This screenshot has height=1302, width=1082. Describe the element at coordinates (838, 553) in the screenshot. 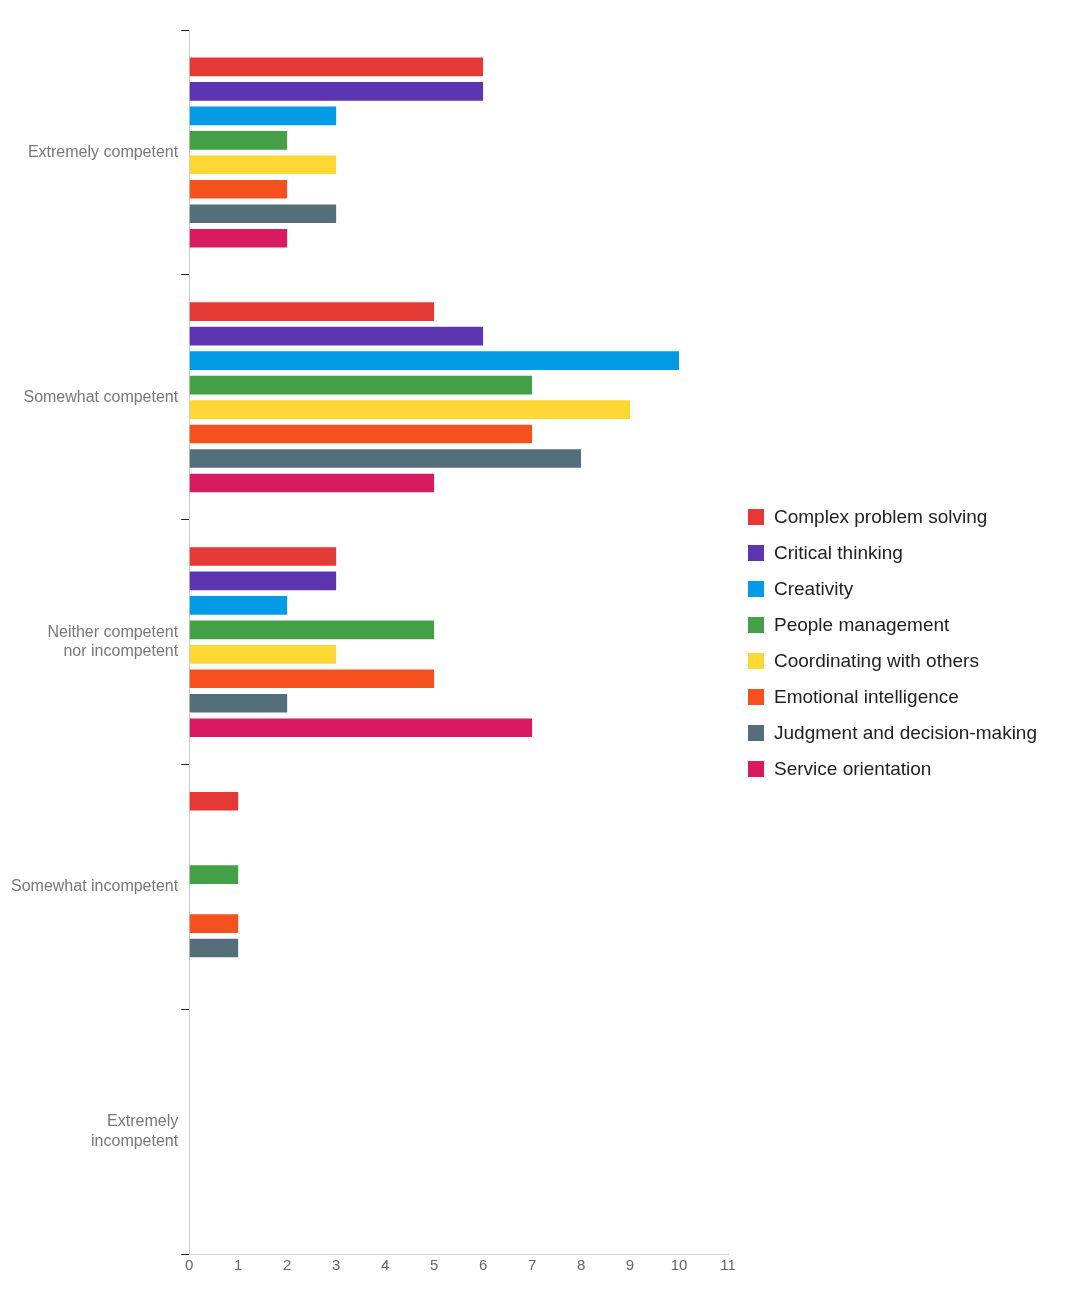

I see `legend-label: Critical thinking` at that location.